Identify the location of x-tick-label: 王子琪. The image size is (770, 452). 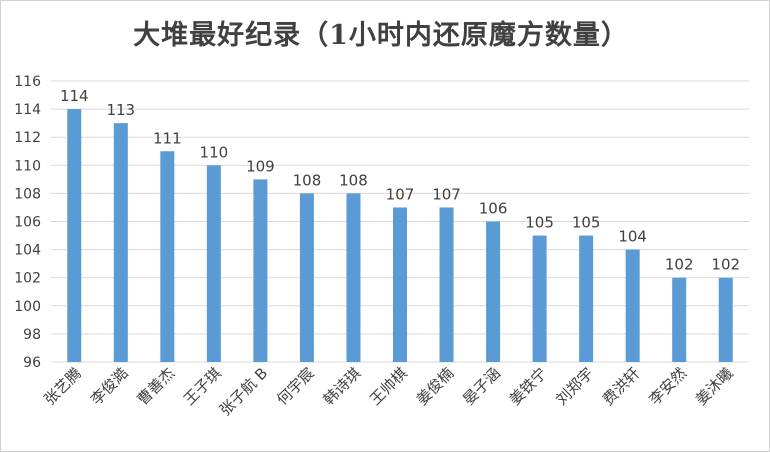
(202, 386).